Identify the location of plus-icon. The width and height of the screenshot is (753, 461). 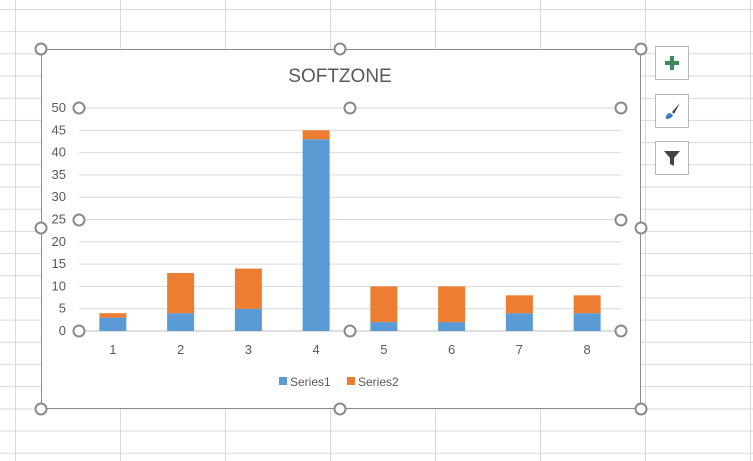
(672, 63).